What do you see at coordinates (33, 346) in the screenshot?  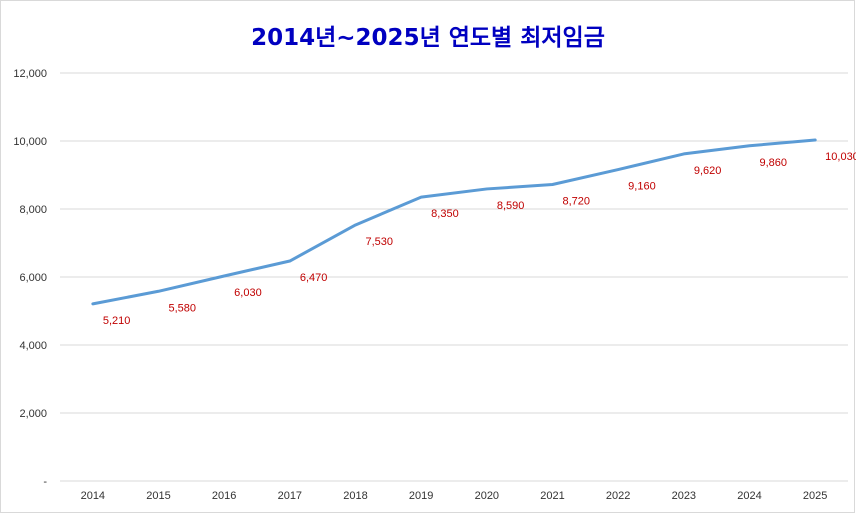 I see `y-tick-label: 4,000` at bounding box center [33, 346].